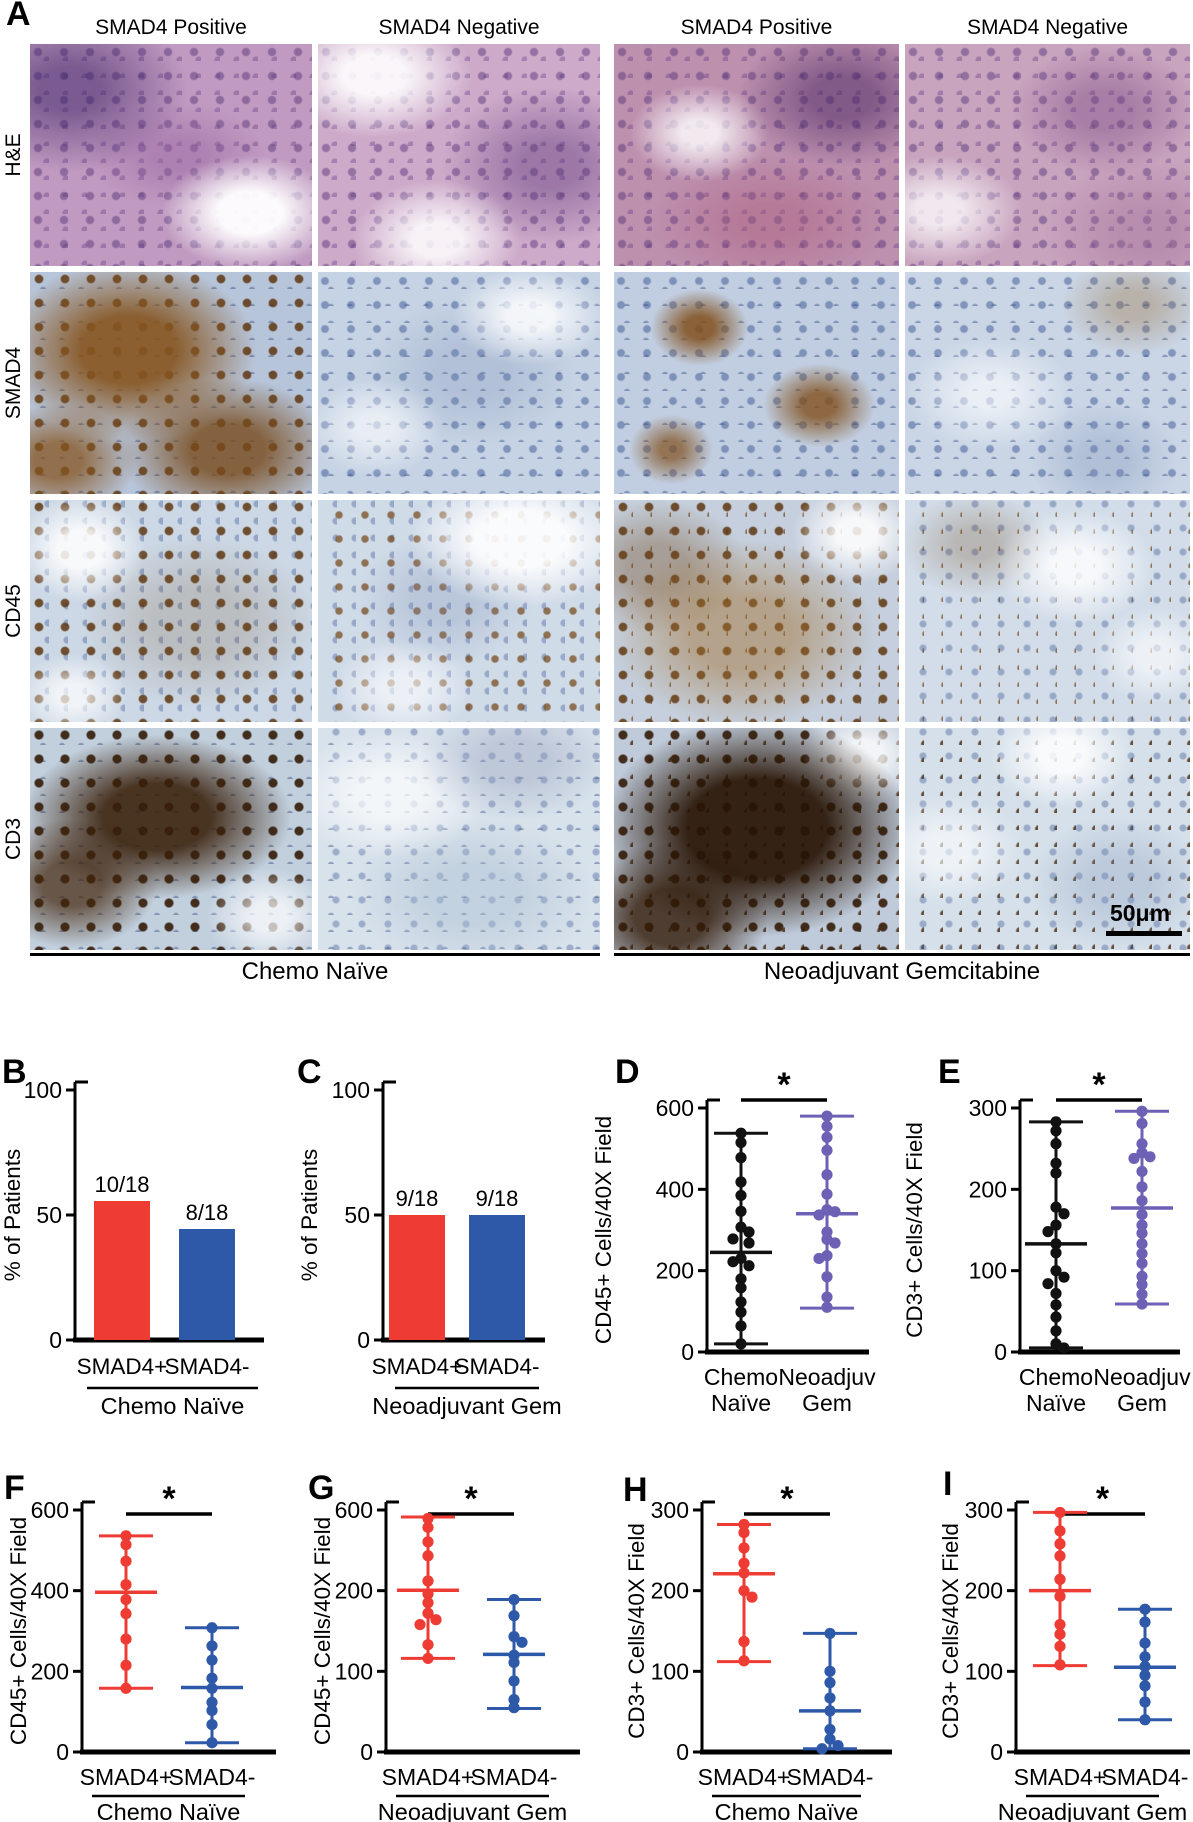 The height and width of the screenshot is (1822, 1193). What do you see at coordinates (949, 1072) in the screenshot?
I see `panel-label-e: E` at bounding box center [949, 1072].